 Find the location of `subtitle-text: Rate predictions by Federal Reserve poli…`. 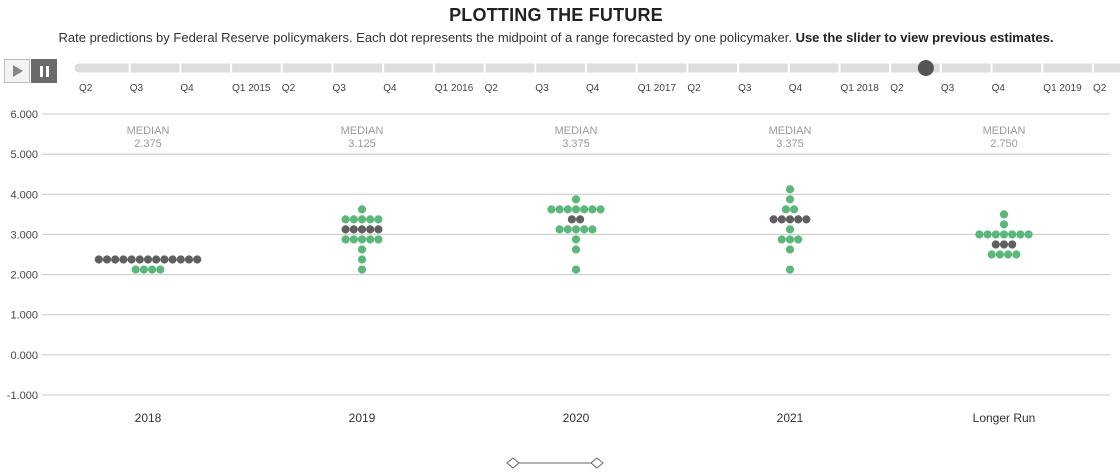

subtitle-text: Rate predictions by Federal Reserve poli… is located at coordinates (425, 37).